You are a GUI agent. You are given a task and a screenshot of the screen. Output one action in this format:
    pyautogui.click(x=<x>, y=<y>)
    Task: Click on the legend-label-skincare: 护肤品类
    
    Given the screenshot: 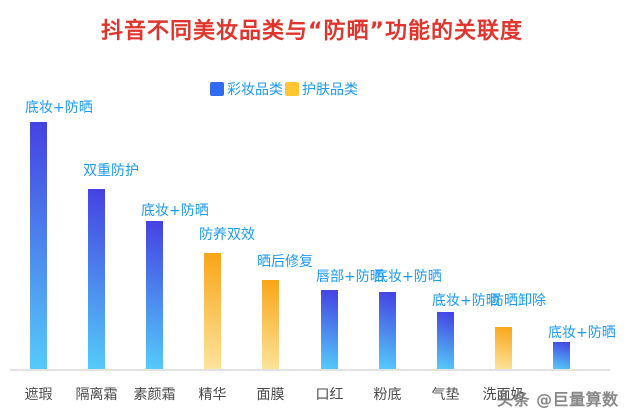 What is the action you would take?
    pyautogui.click(x=330, y=90)
    